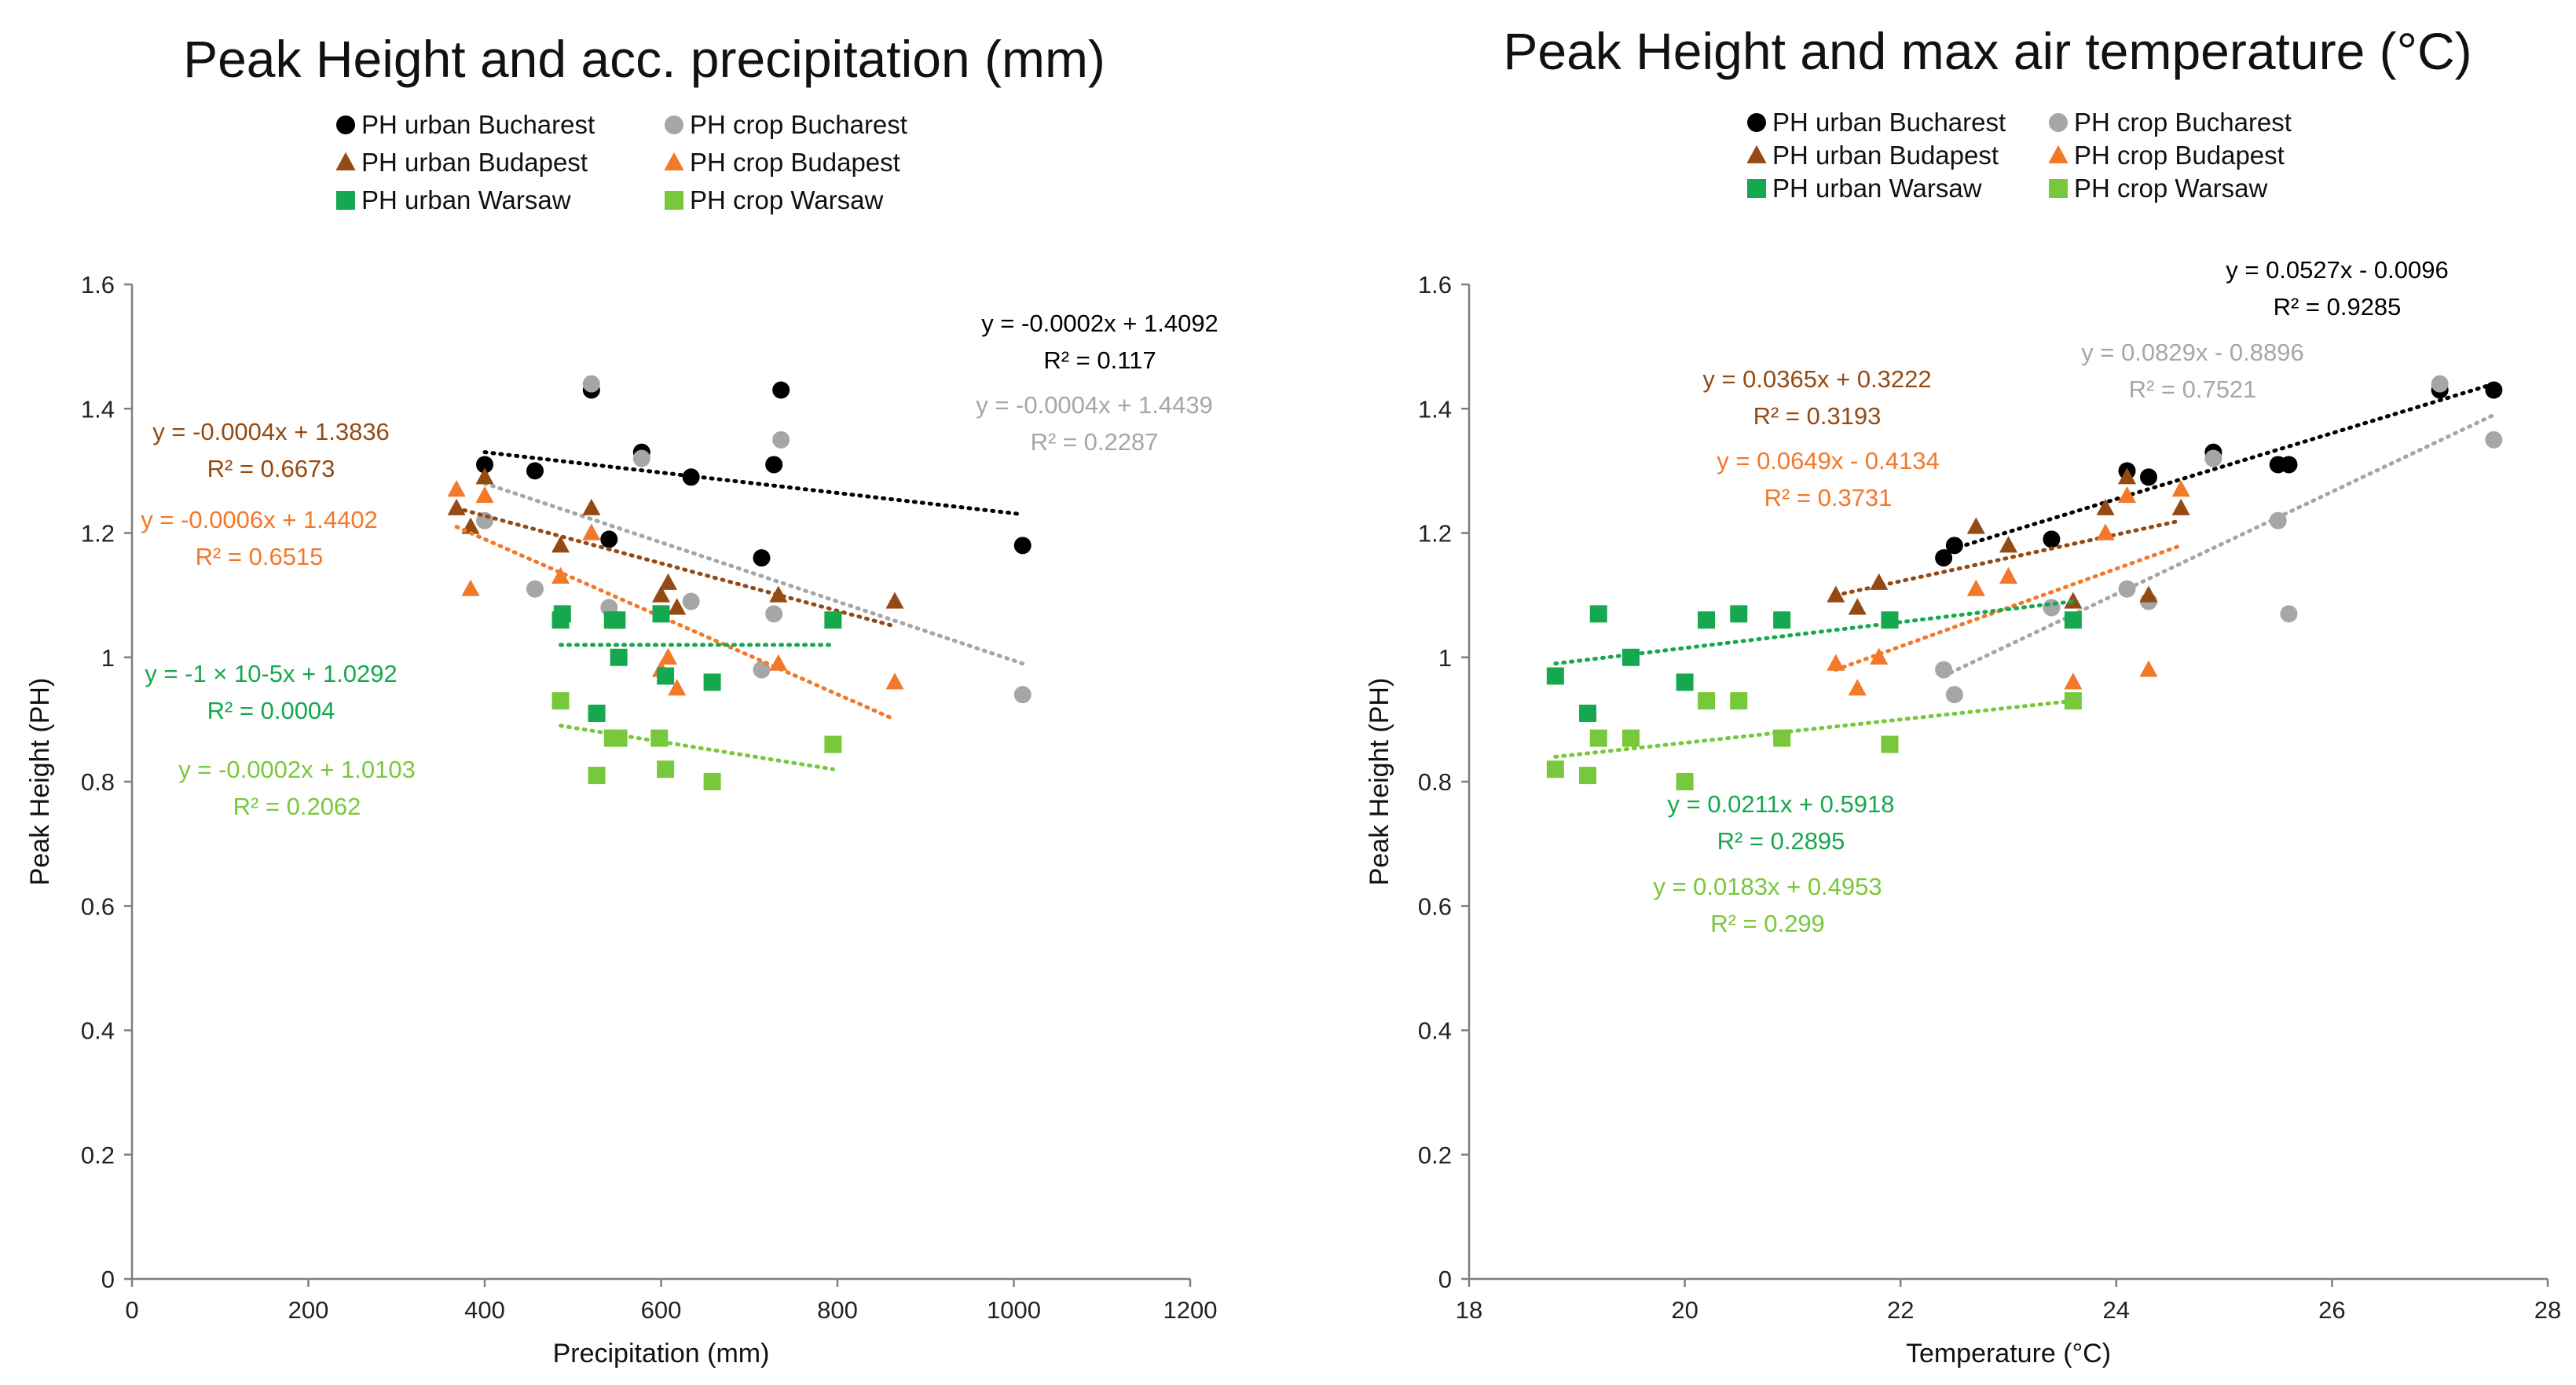 This screenshot has width=2576, height=1385. Describe the element at coordinates (40, 782) in the screenshot. I see `y-axis-label: Peak Height (PH)` at that location.